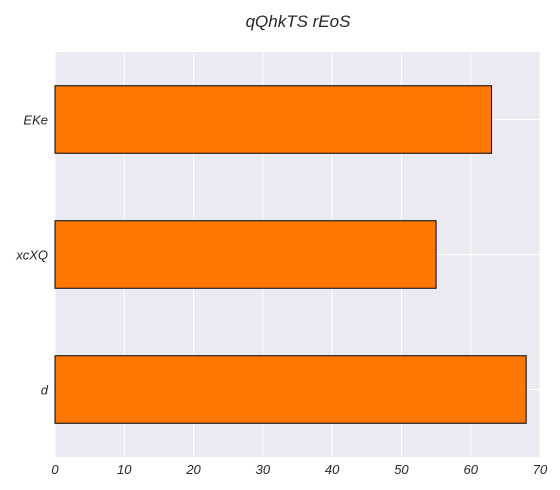 The height and width of the screenshot is (490, 560). What do you see at coordinates (193, 469) in the screenshot?
I see `x-tick-label: 20` at bounding box center [193, 469].